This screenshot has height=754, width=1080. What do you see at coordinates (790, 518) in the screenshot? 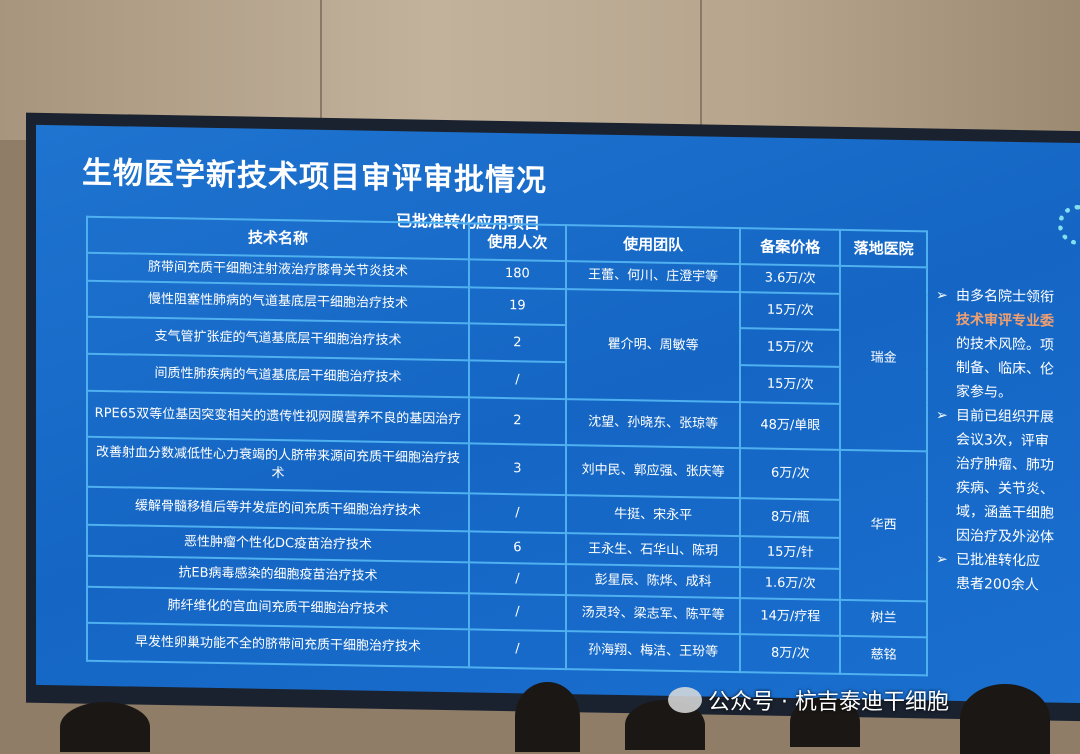
I see `cell-price: 8万/瓶` at bounding box center [790, 518].